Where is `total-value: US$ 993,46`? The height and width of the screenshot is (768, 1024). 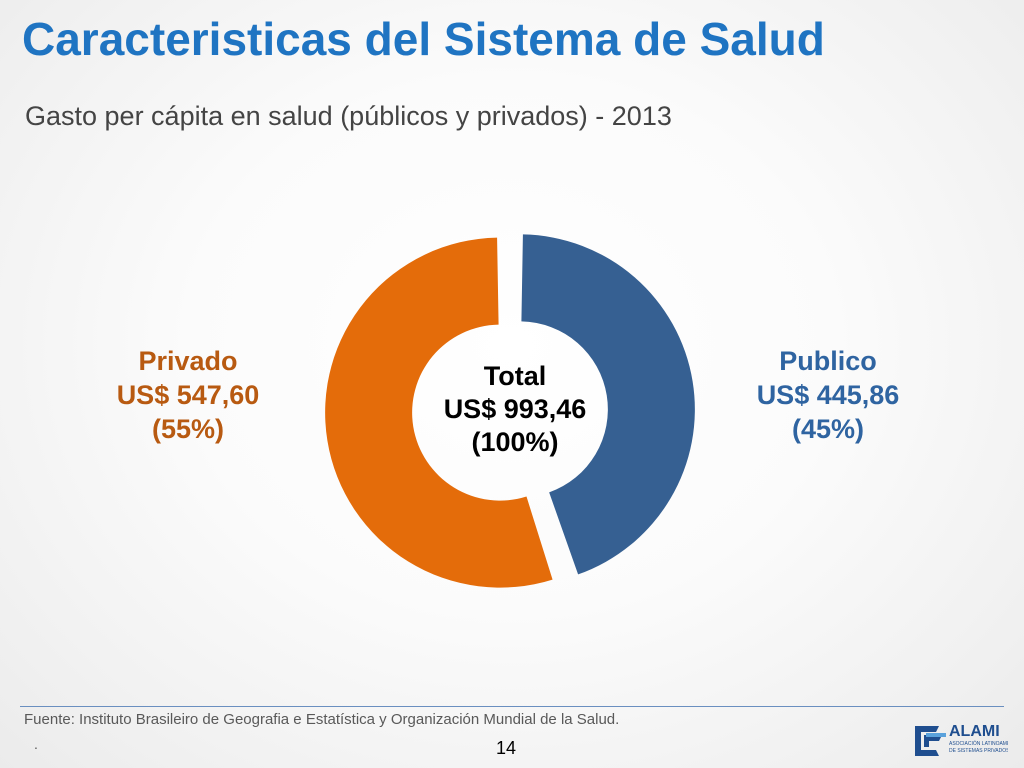 total-value: US$ 993,46 is located at coordinates (515, 409).